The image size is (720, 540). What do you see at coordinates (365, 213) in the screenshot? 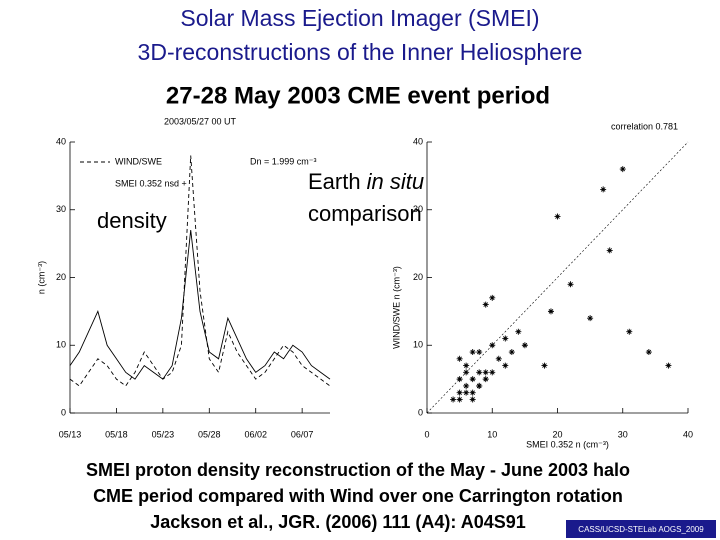
I see `annotation: comparison` at bounding box center [365, 213].